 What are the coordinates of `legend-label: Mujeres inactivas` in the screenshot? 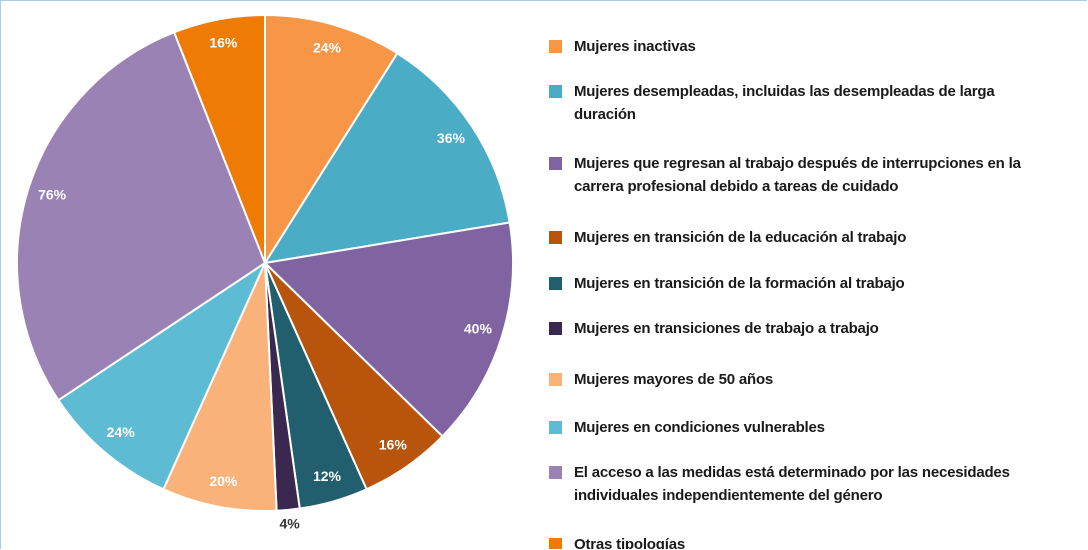 It's located at (635, 46).